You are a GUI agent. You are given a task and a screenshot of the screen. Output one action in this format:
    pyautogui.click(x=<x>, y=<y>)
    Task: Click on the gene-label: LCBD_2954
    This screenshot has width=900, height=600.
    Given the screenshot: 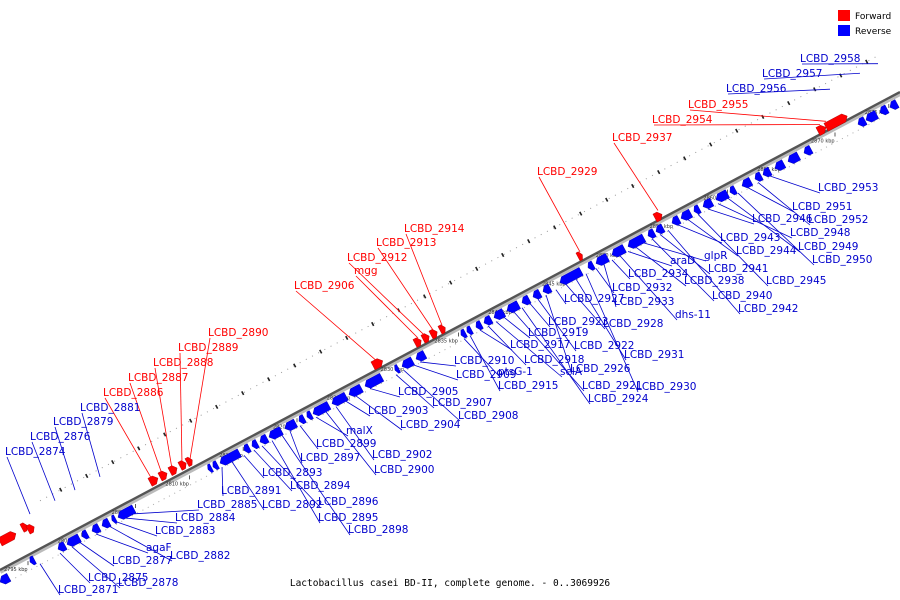 What is the action you would take?
    pyautogui.click(x=682, y=120)
    